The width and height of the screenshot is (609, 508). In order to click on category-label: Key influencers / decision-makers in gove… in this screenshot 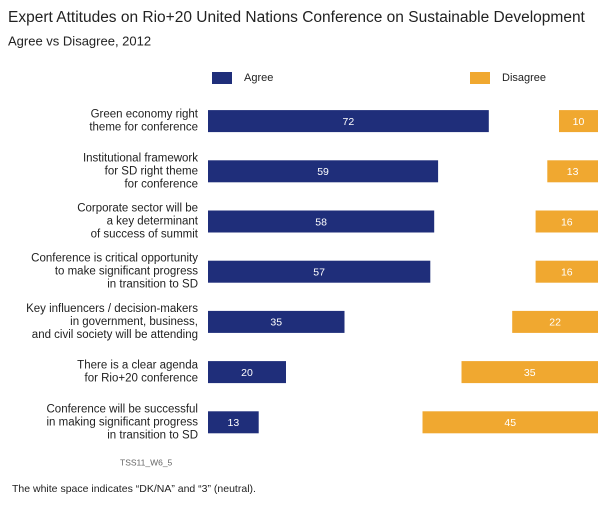, I will do `click(112, 322)`.